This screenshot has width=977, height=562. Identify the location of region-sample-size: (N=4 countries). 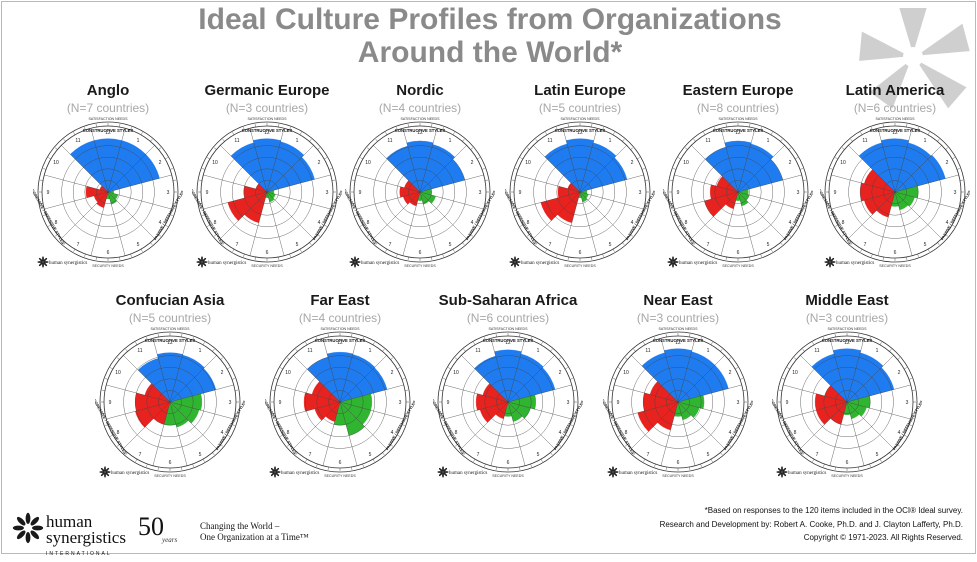
(340, 318).